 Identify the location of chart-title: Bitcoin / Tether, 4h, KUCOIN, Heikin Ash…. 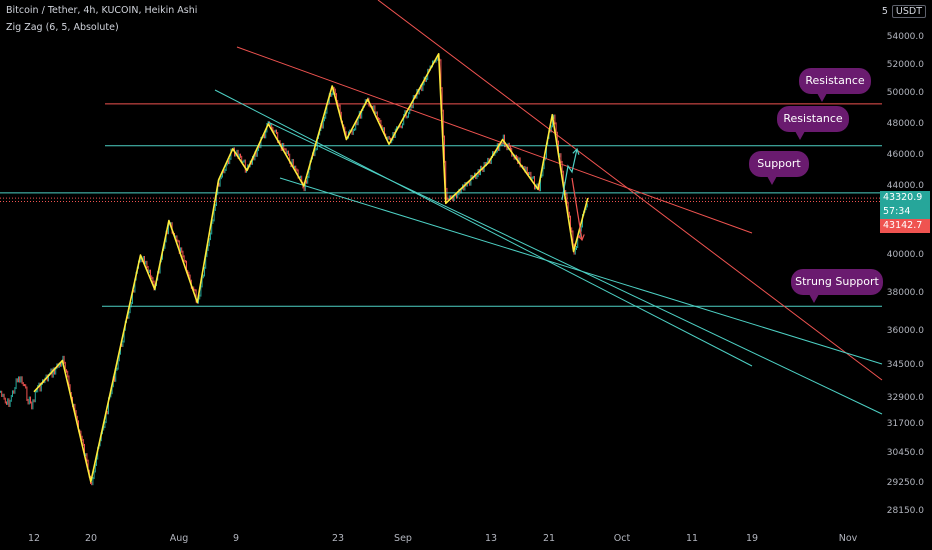
(102, 10).